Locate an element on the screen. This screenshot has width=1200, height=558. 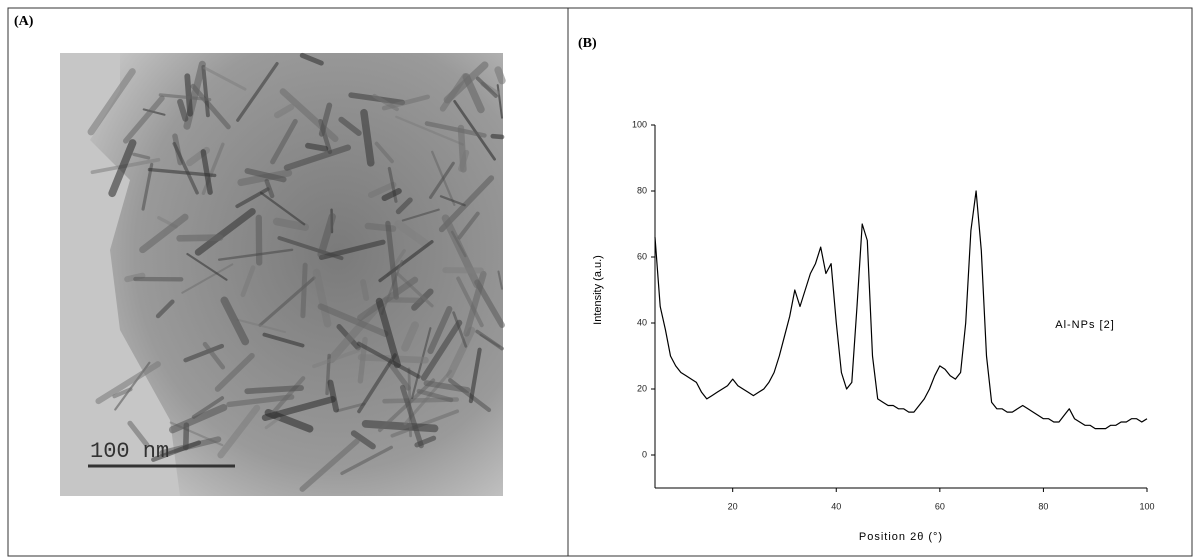
y-tick-label: 20 is located at coordinates (642, 388).